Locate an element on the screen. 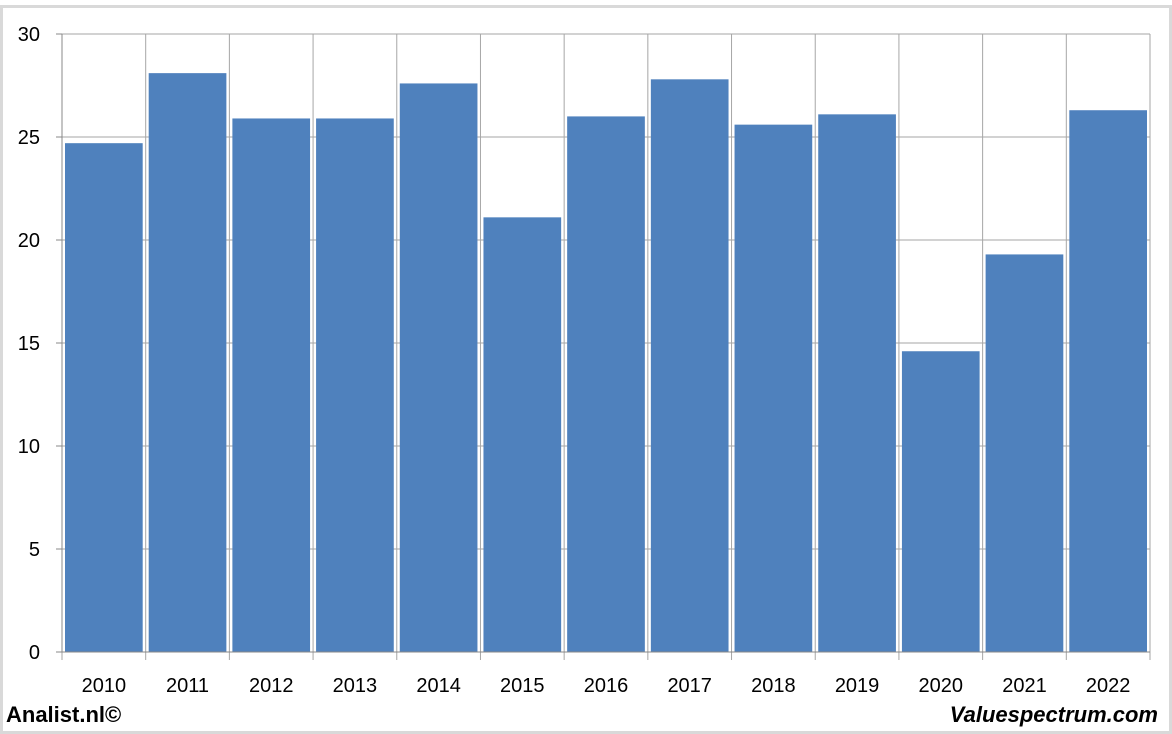  y-tick-label: 15 is located at coordinates (29, 344).